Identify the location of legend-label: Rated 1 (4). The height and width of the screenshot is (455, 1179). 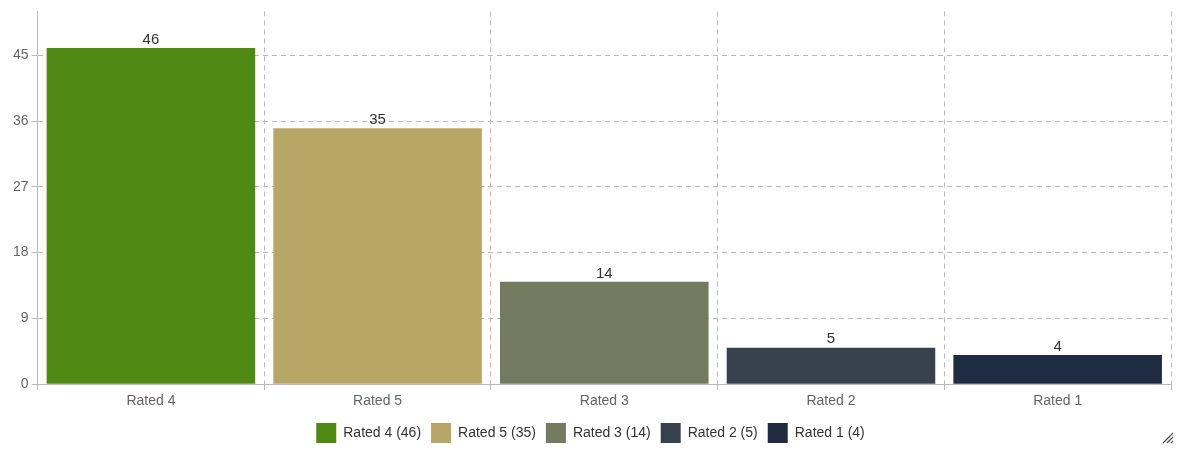
(829, 431).